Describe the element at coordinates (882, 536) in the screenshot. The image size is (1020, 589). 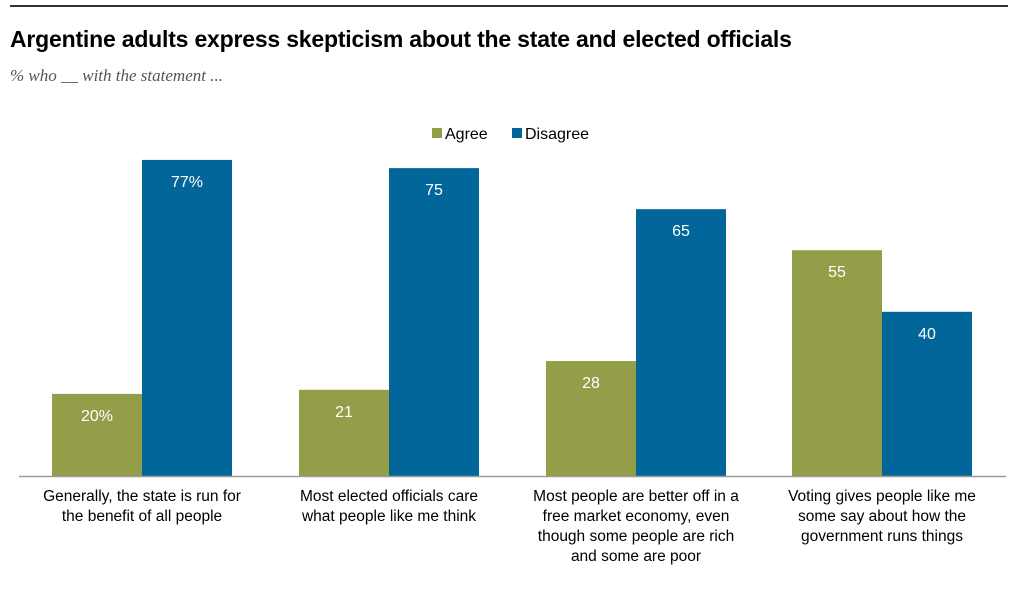
I see `x-tick-label-line: government runs things` at that location.